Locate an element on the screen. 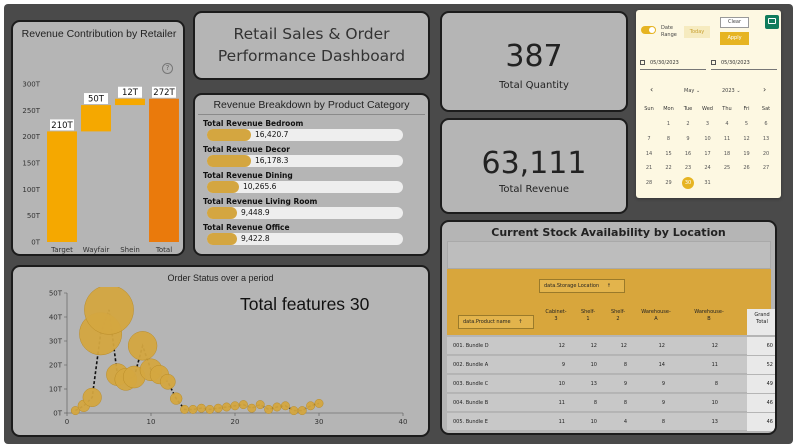 The height and width of the screenshot is (448, 797). calendar-day: 7 is located at coordinates (649, 138).